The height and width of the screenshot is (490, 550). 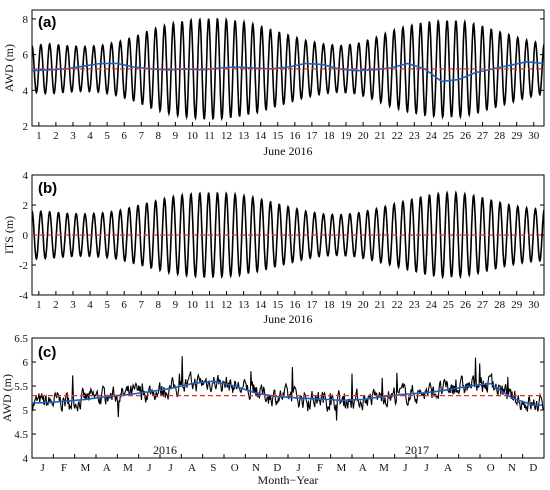 What do you see at coordinates (329, 136) in the screenshot?
I see `panel-a-xtick-label: 18` at bounding box center [329, 136].